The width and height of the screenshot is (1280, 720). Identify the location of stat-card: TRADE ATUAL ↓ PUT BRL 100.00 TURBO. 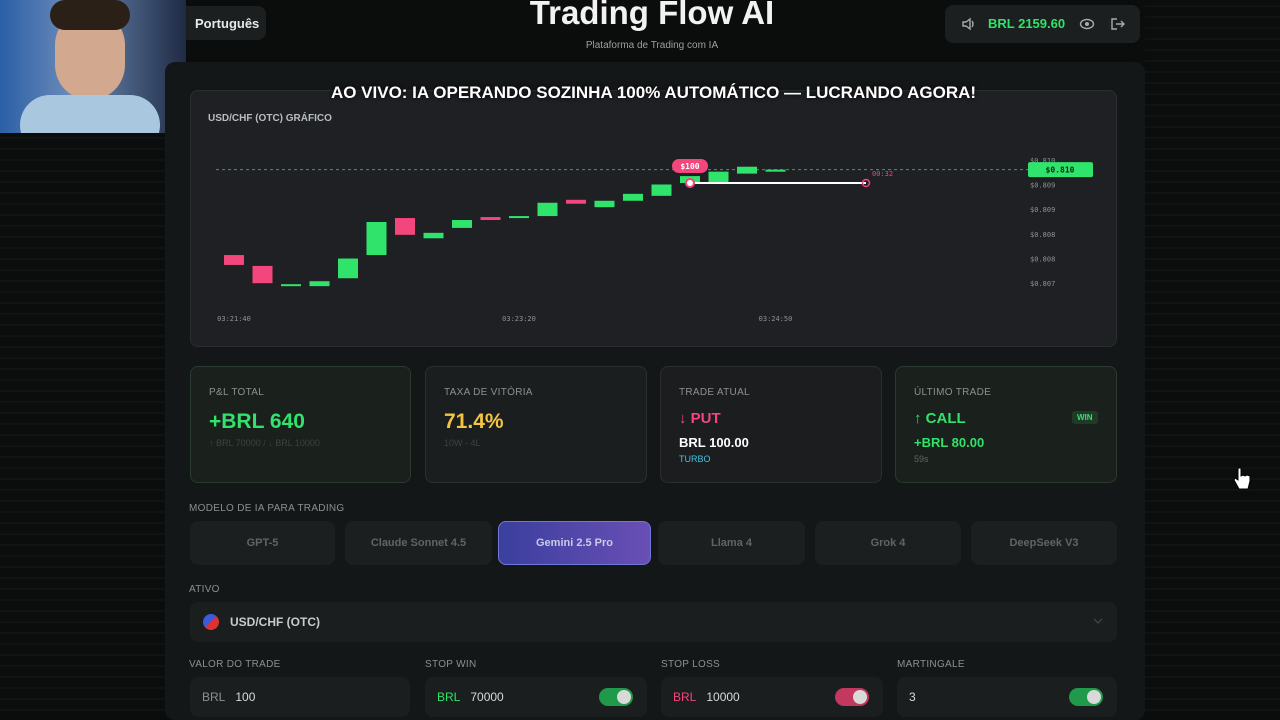
(771, 424).